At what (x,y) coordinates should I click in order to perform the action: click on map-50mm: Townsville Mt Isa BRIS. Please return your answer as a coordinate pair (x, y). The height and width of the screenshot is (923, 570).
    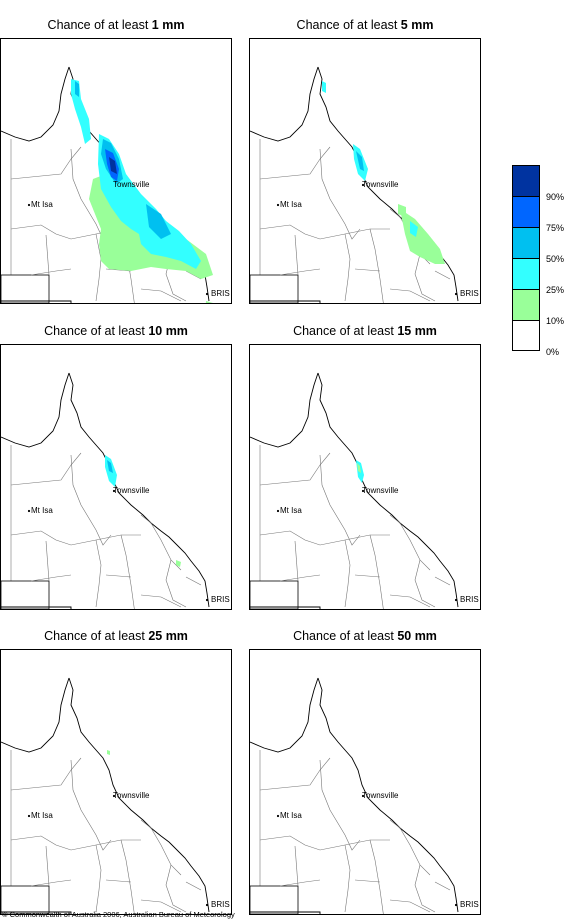
    Looking at the image, I should click on (365, 782).